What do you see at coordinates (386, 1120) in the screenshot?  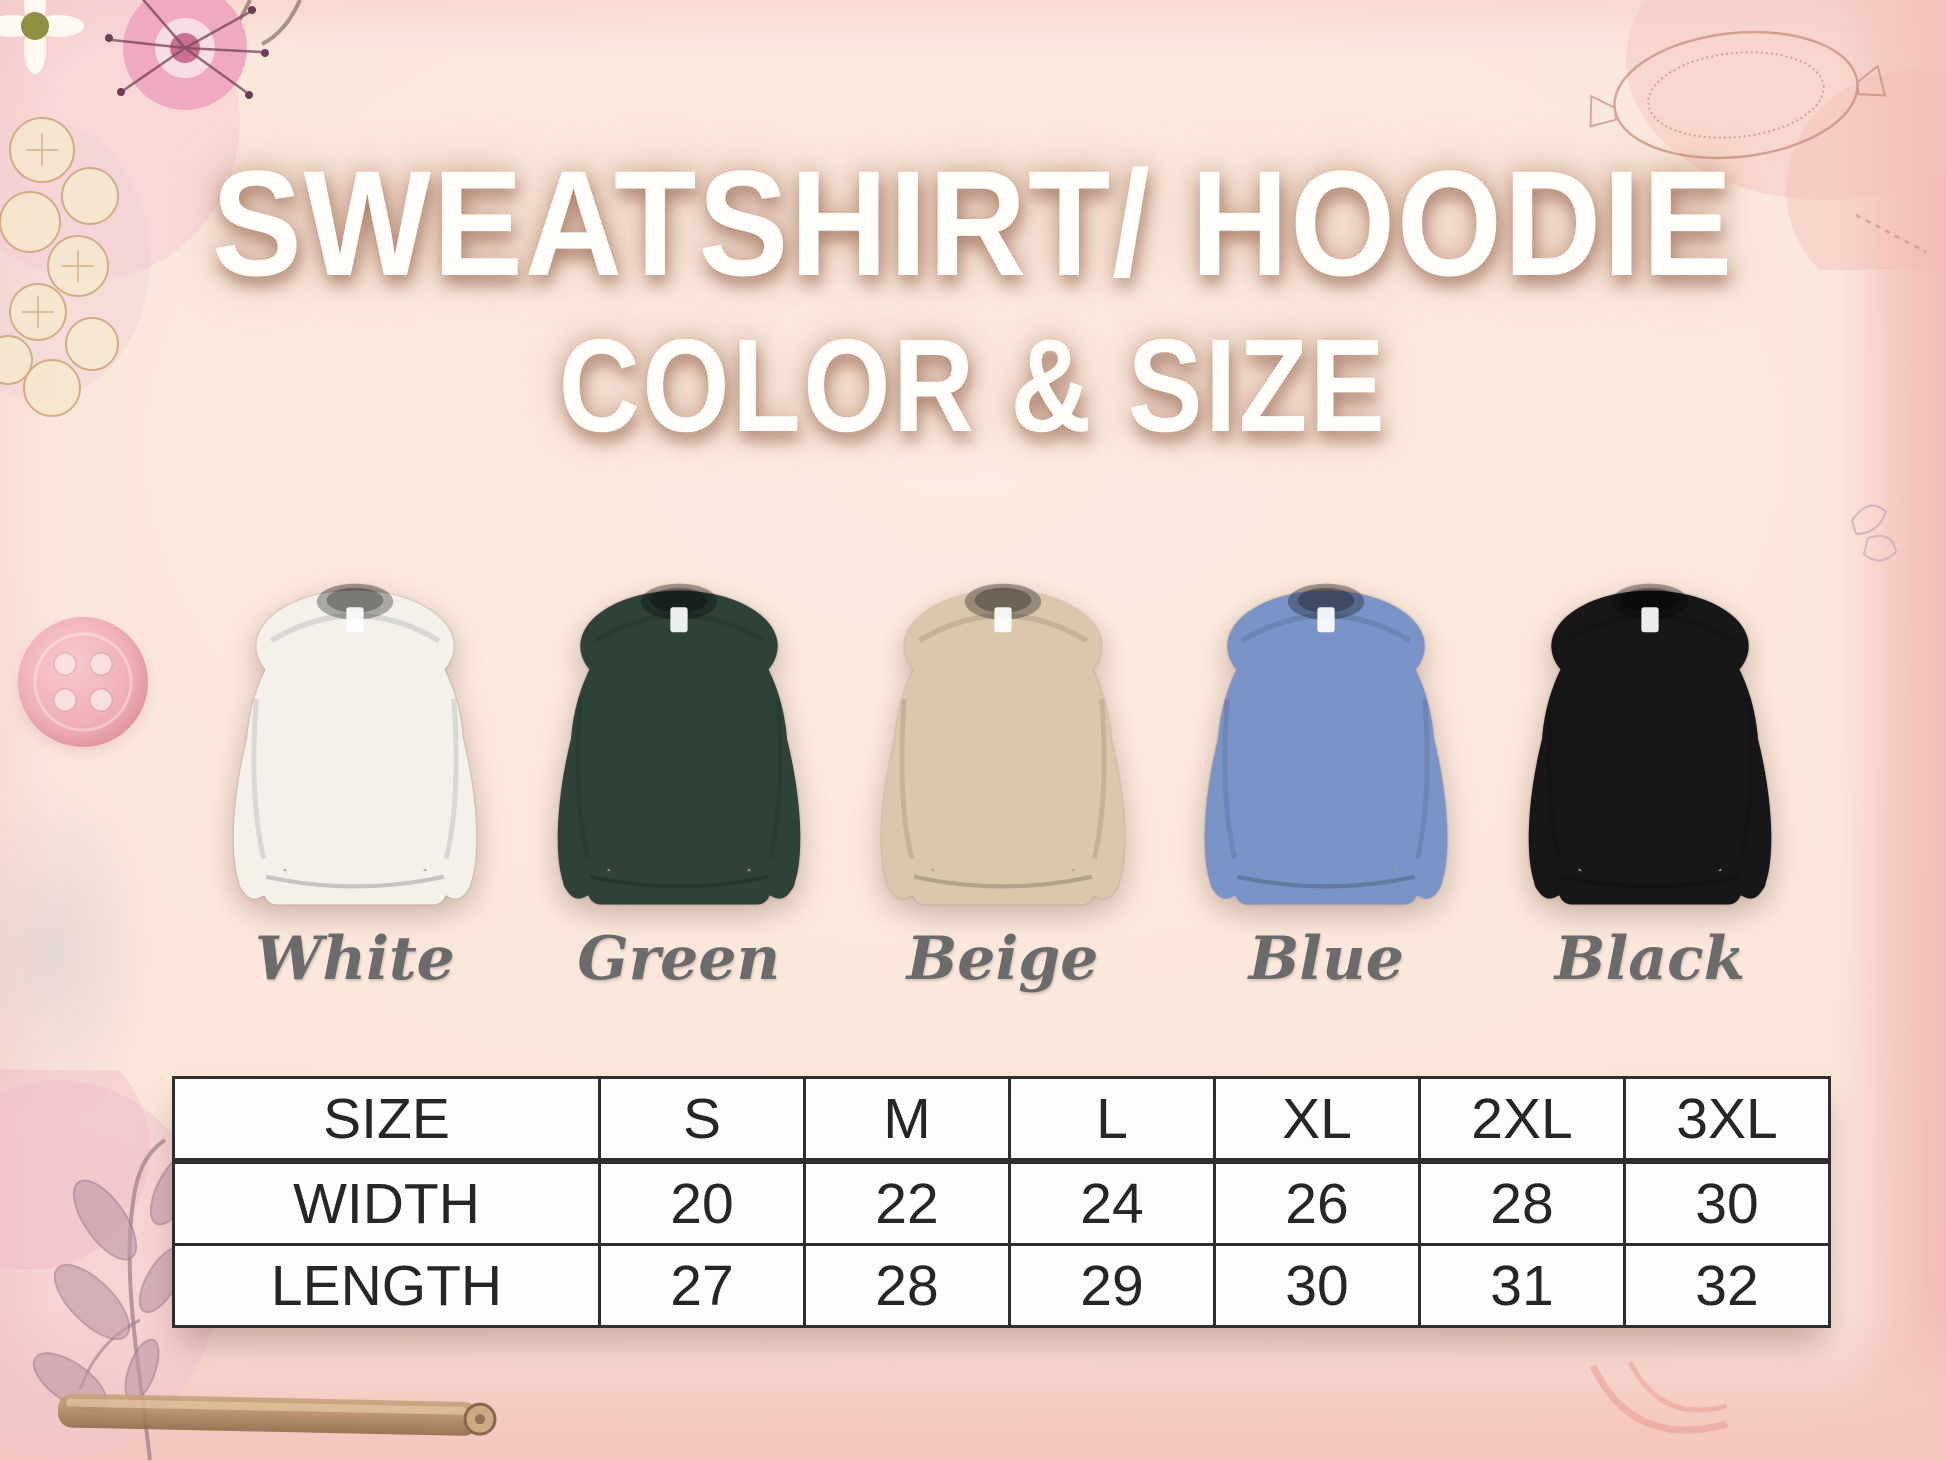 I see `size-header-cell: SIZE` at bounding box center [386, 1120].